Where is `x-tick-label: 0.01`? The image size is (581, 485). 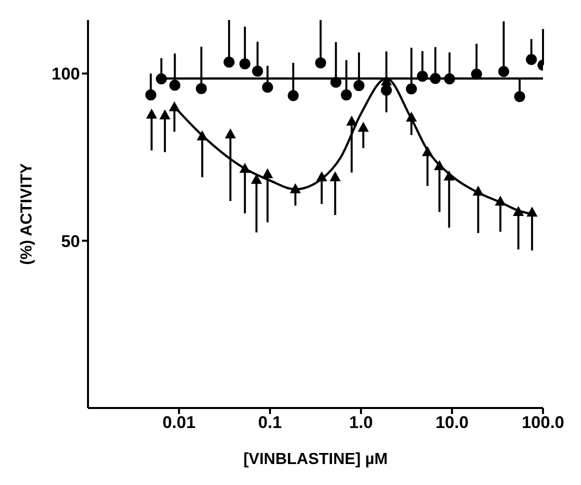 x-tick-label: 0.01 is located at coordinates (179, 422).